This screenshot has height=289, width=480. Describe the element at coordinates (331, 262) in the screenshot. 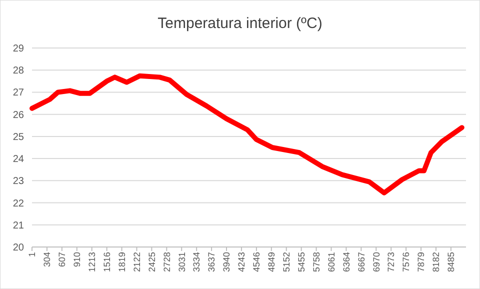

I see `x-tick-label: 6061` at that location.